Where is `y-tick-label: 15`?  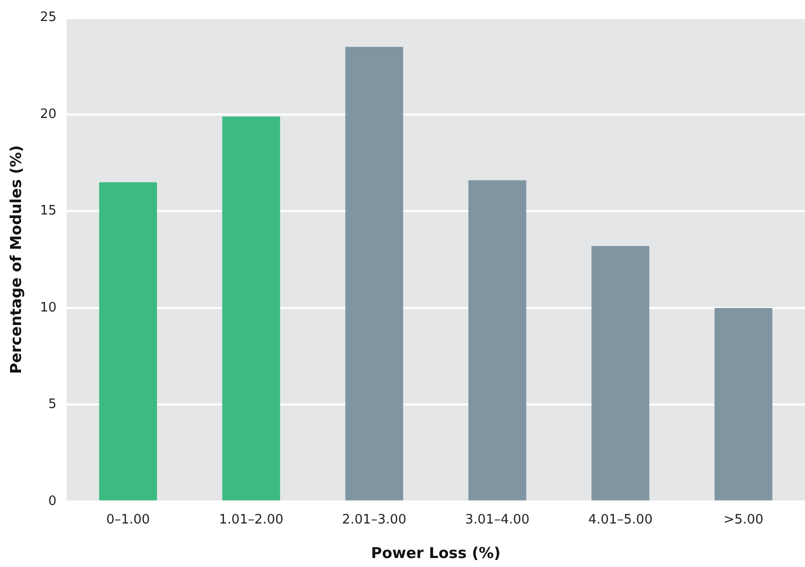 y-tick-label: 15 is located at coordinates (48, 211).